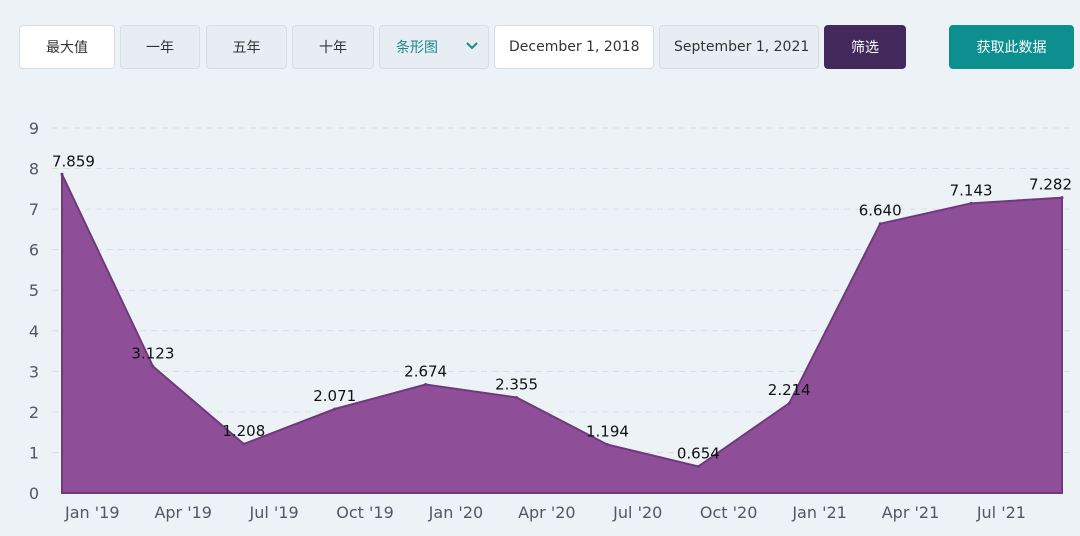  I want to click on y-tick-label: 4, so click(34, 331).